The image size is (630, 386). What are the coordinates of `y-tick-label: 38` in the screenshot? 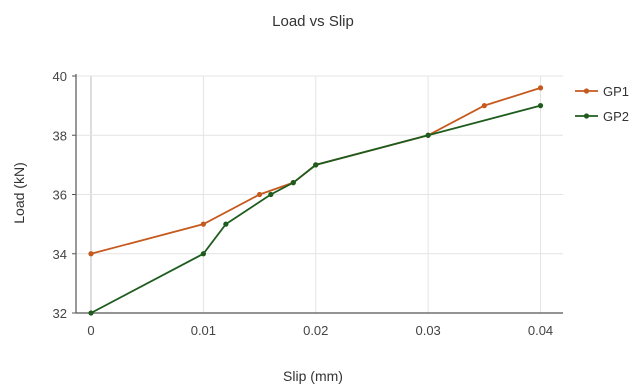 It's located at (60, 135).